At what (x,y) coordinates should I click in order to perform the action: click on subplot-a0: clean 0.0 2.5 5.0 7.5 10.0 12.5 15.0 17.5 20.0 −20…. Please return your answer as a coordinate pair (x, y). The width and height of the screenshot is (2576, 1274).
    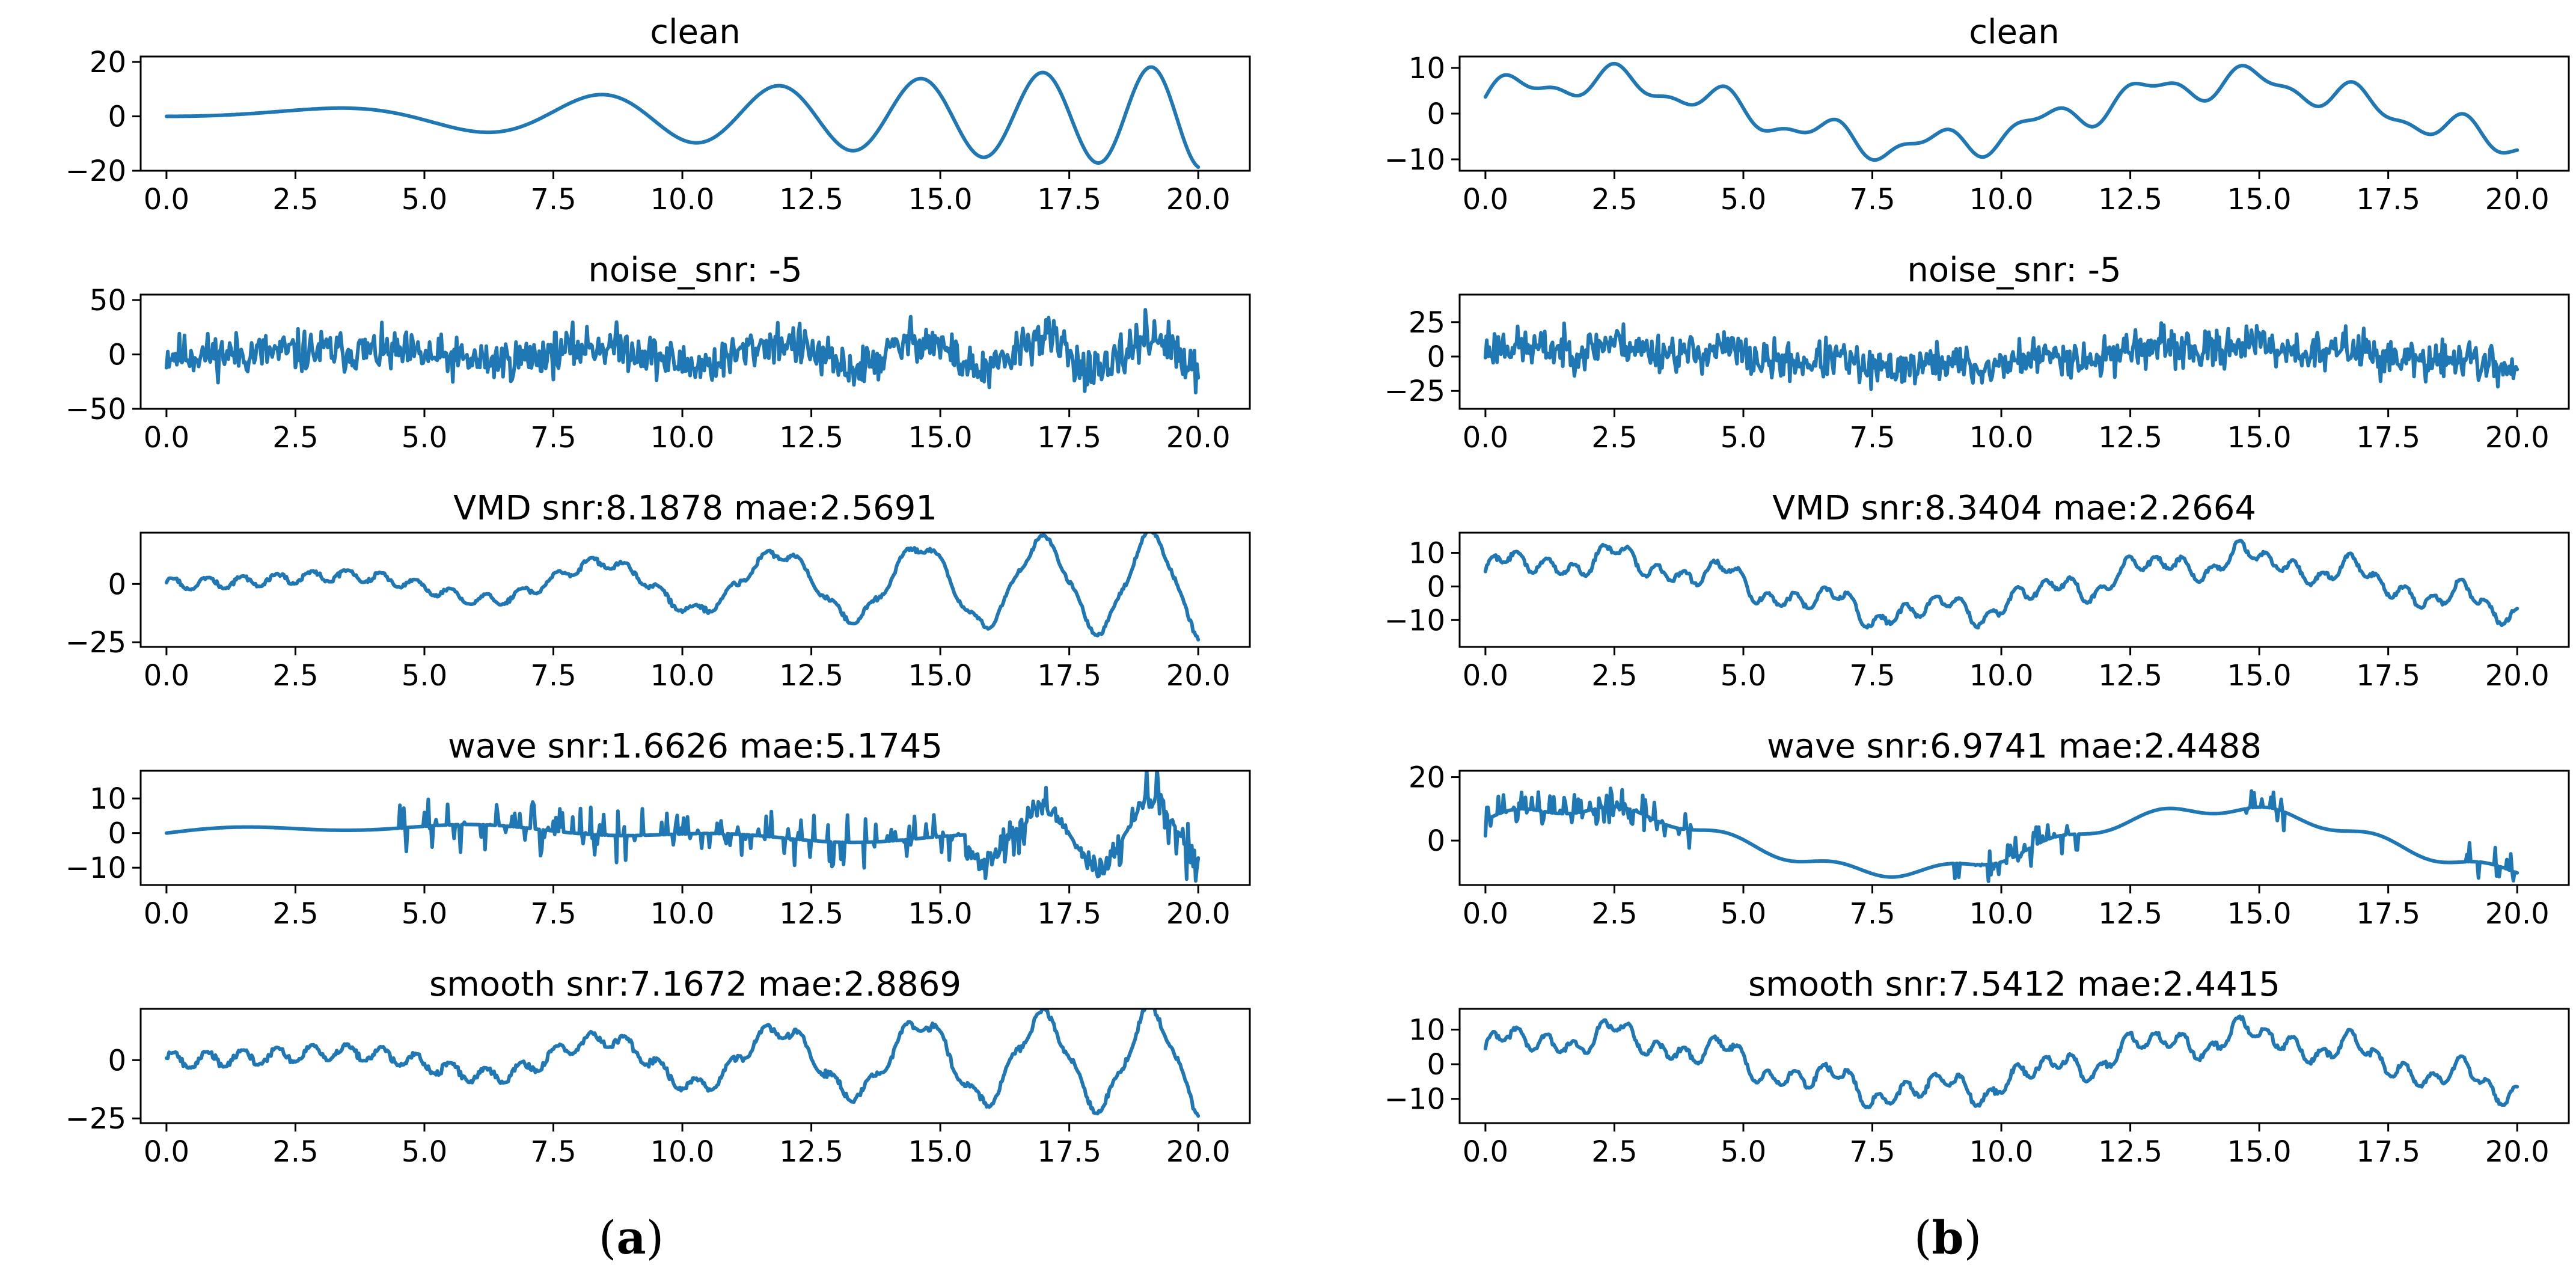
    Looking at the image, I should click on (658, 114).